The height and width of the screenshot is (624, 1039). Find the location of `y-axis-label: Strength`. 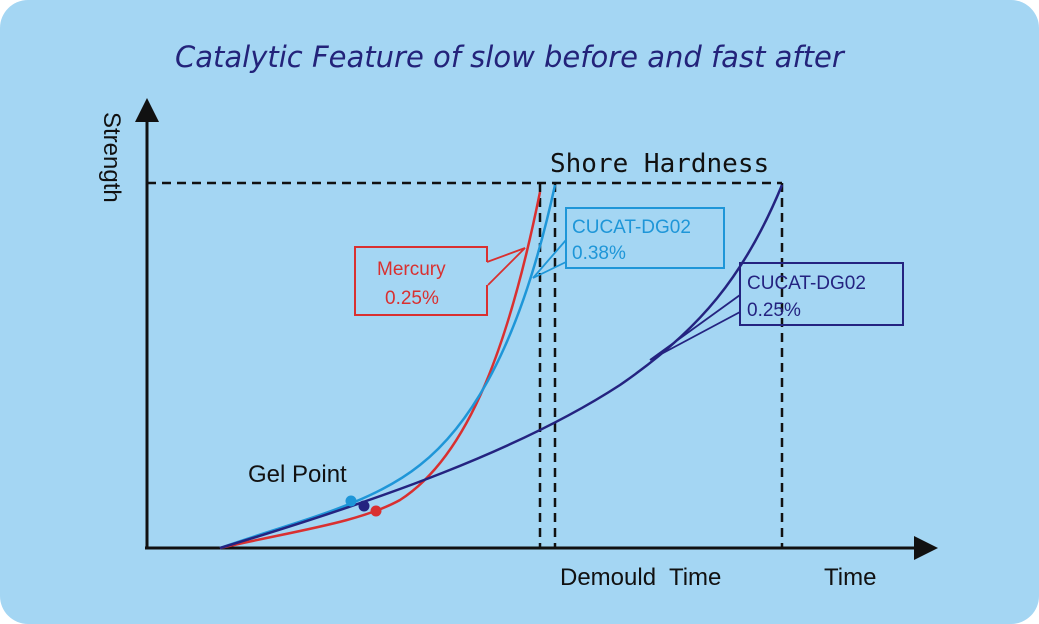

y-axis-label: Strength is located at coordinates (111, 157).